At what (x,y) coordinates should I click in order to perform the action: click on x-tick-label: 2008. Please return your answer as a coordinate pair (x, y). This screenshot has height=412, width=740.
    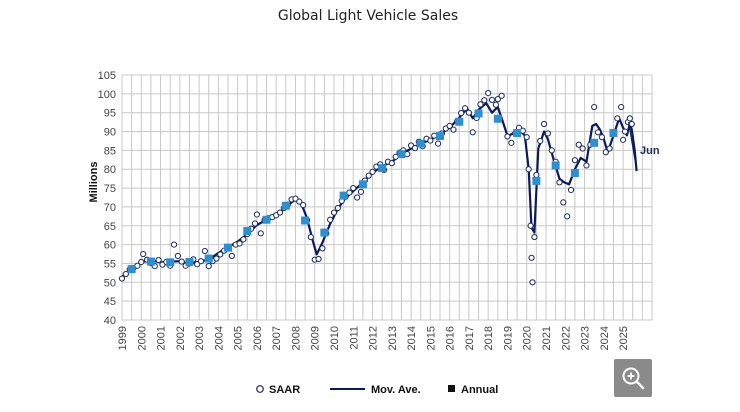
    Looking at the image, I should click on (296, 338).